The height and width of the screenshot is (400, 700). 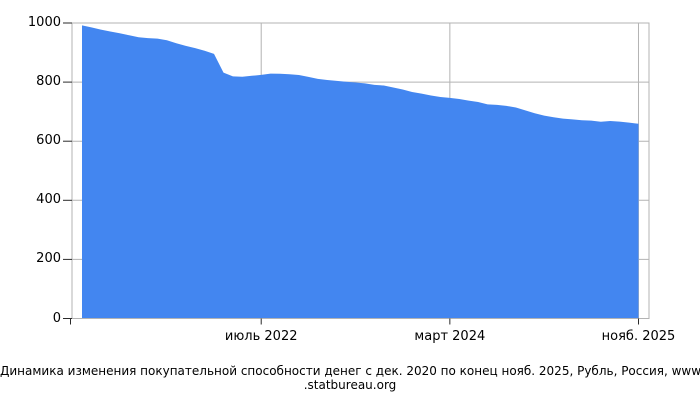 I want to click on y-tick-label: 0, so click(x=56, y=318).